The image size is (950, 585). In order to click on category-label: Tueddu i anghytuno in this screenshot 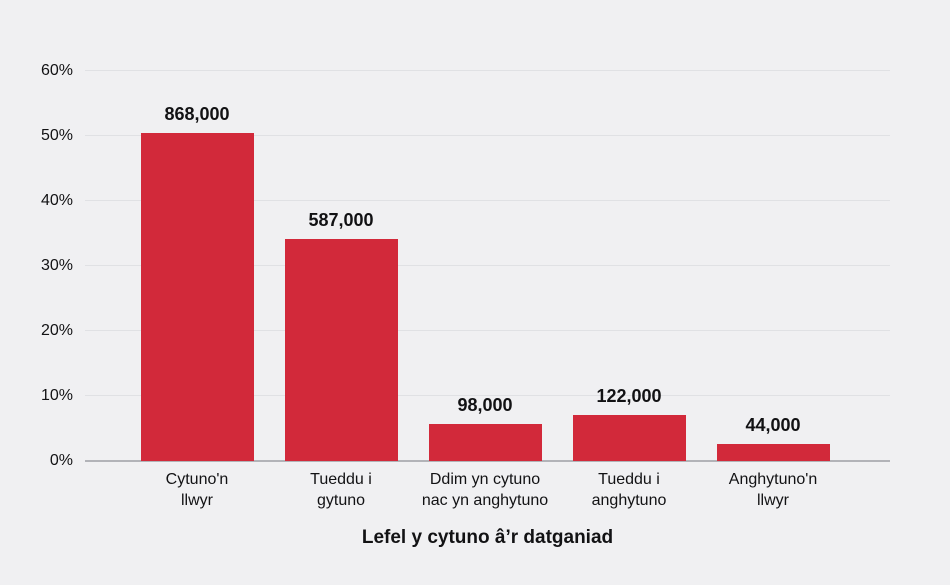, I will do `click(629, 490)`.